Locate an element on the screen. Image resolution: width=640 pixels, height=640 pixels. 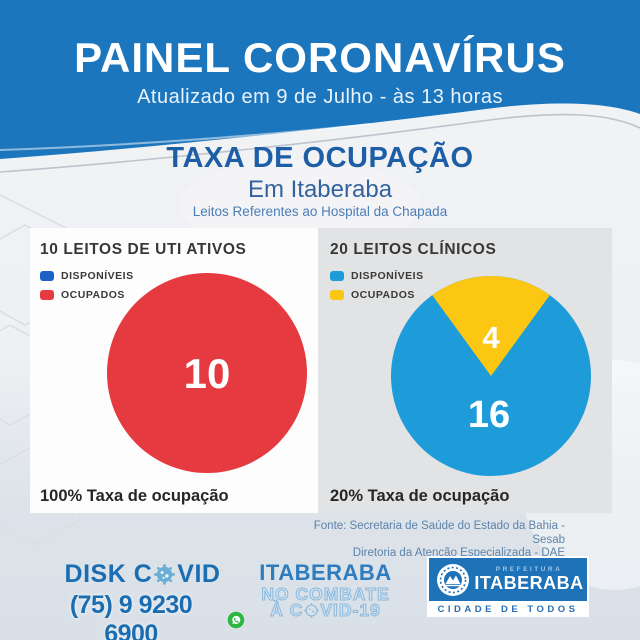
disk-covid-title-part1: DISK C is located at coordinates (108, 574).